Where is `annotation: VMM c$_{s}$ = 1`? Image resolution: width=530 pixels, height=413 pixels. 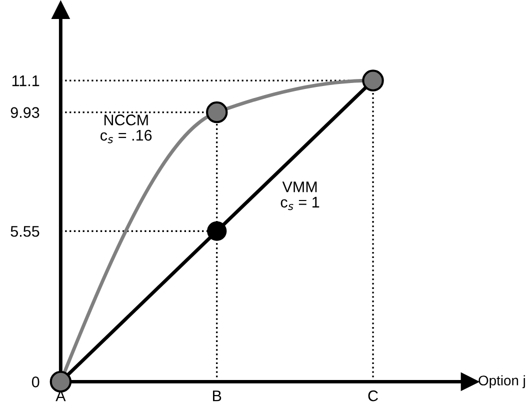
annotation: VMM c$_{s}$ = 1 is located at coordinates (300, 196).